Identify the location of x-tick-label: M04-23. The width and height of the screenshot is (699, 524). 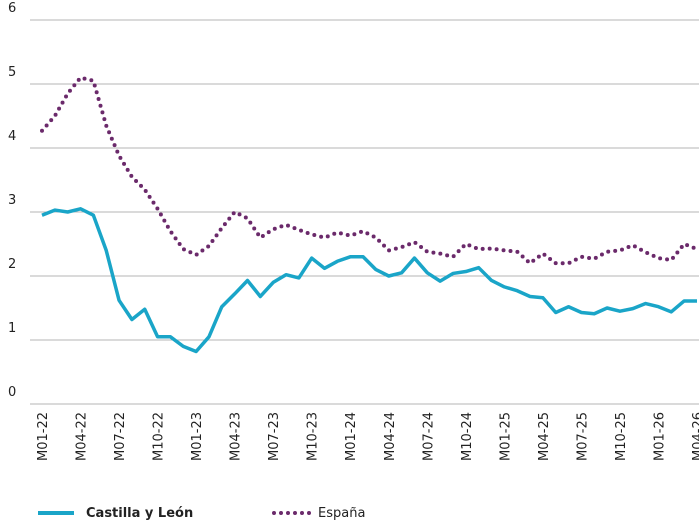
(236, 436).